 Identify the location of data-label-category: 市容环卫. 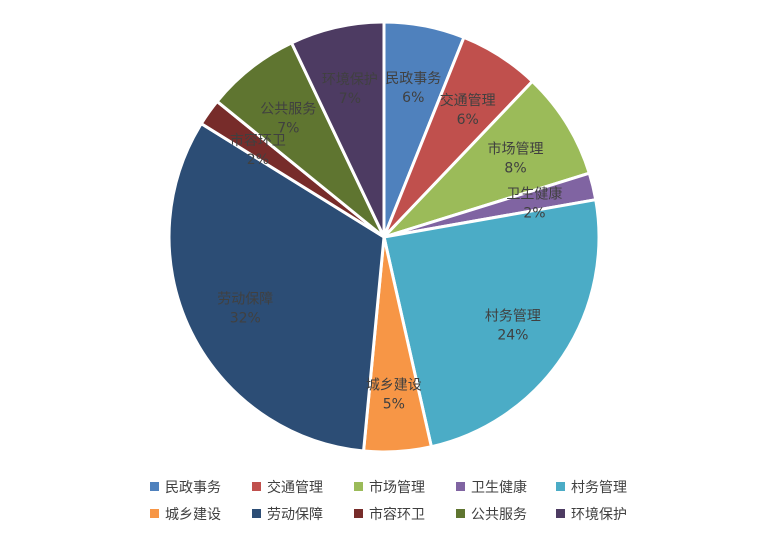
(258, 140).